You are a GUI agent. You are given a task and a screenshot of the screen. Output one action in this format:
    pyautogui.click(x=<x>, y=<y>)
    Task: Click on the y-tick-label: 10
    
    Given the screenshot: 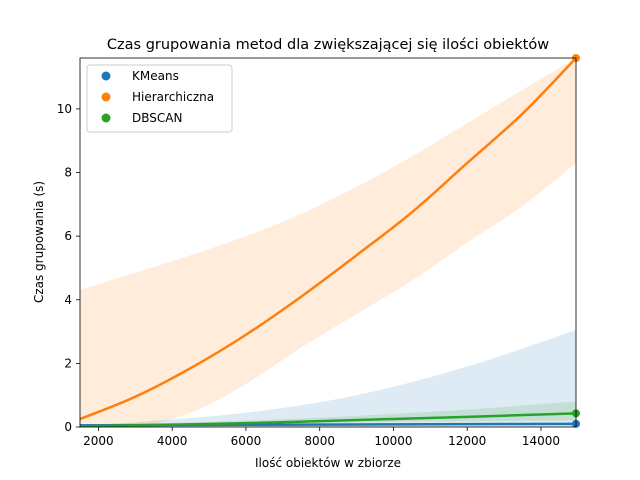 What is the action you would take?
    pyautogui.click(x=64, y=109)
    